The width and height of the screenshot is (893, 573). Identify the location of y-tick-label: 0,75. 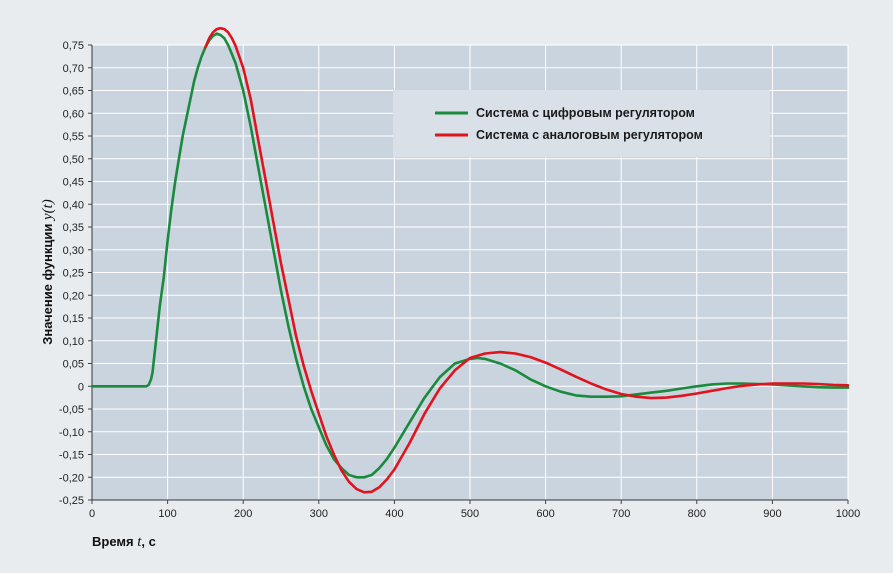
(73, 46).